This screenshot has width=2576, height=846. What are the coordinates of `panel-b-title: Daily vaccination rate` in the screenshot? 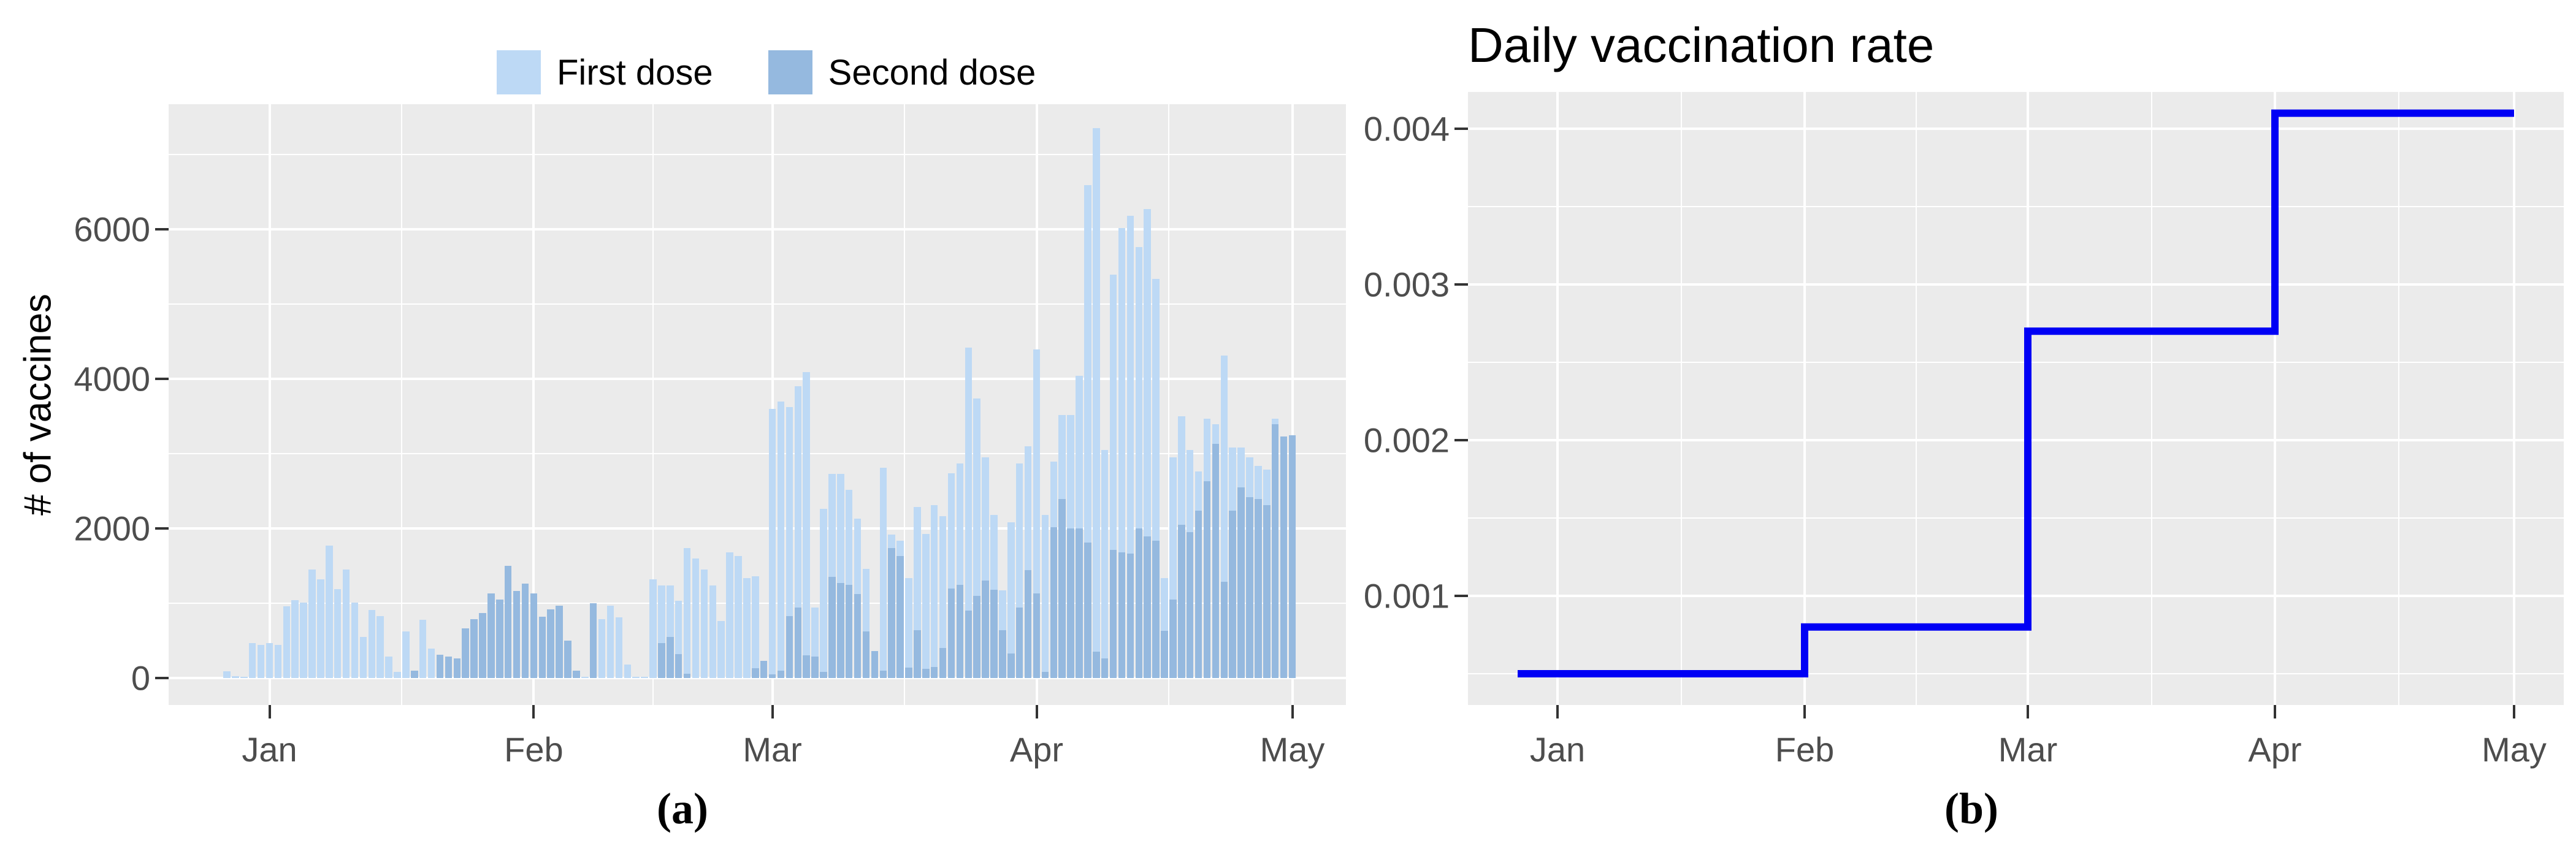 It's located at (1701, 45).